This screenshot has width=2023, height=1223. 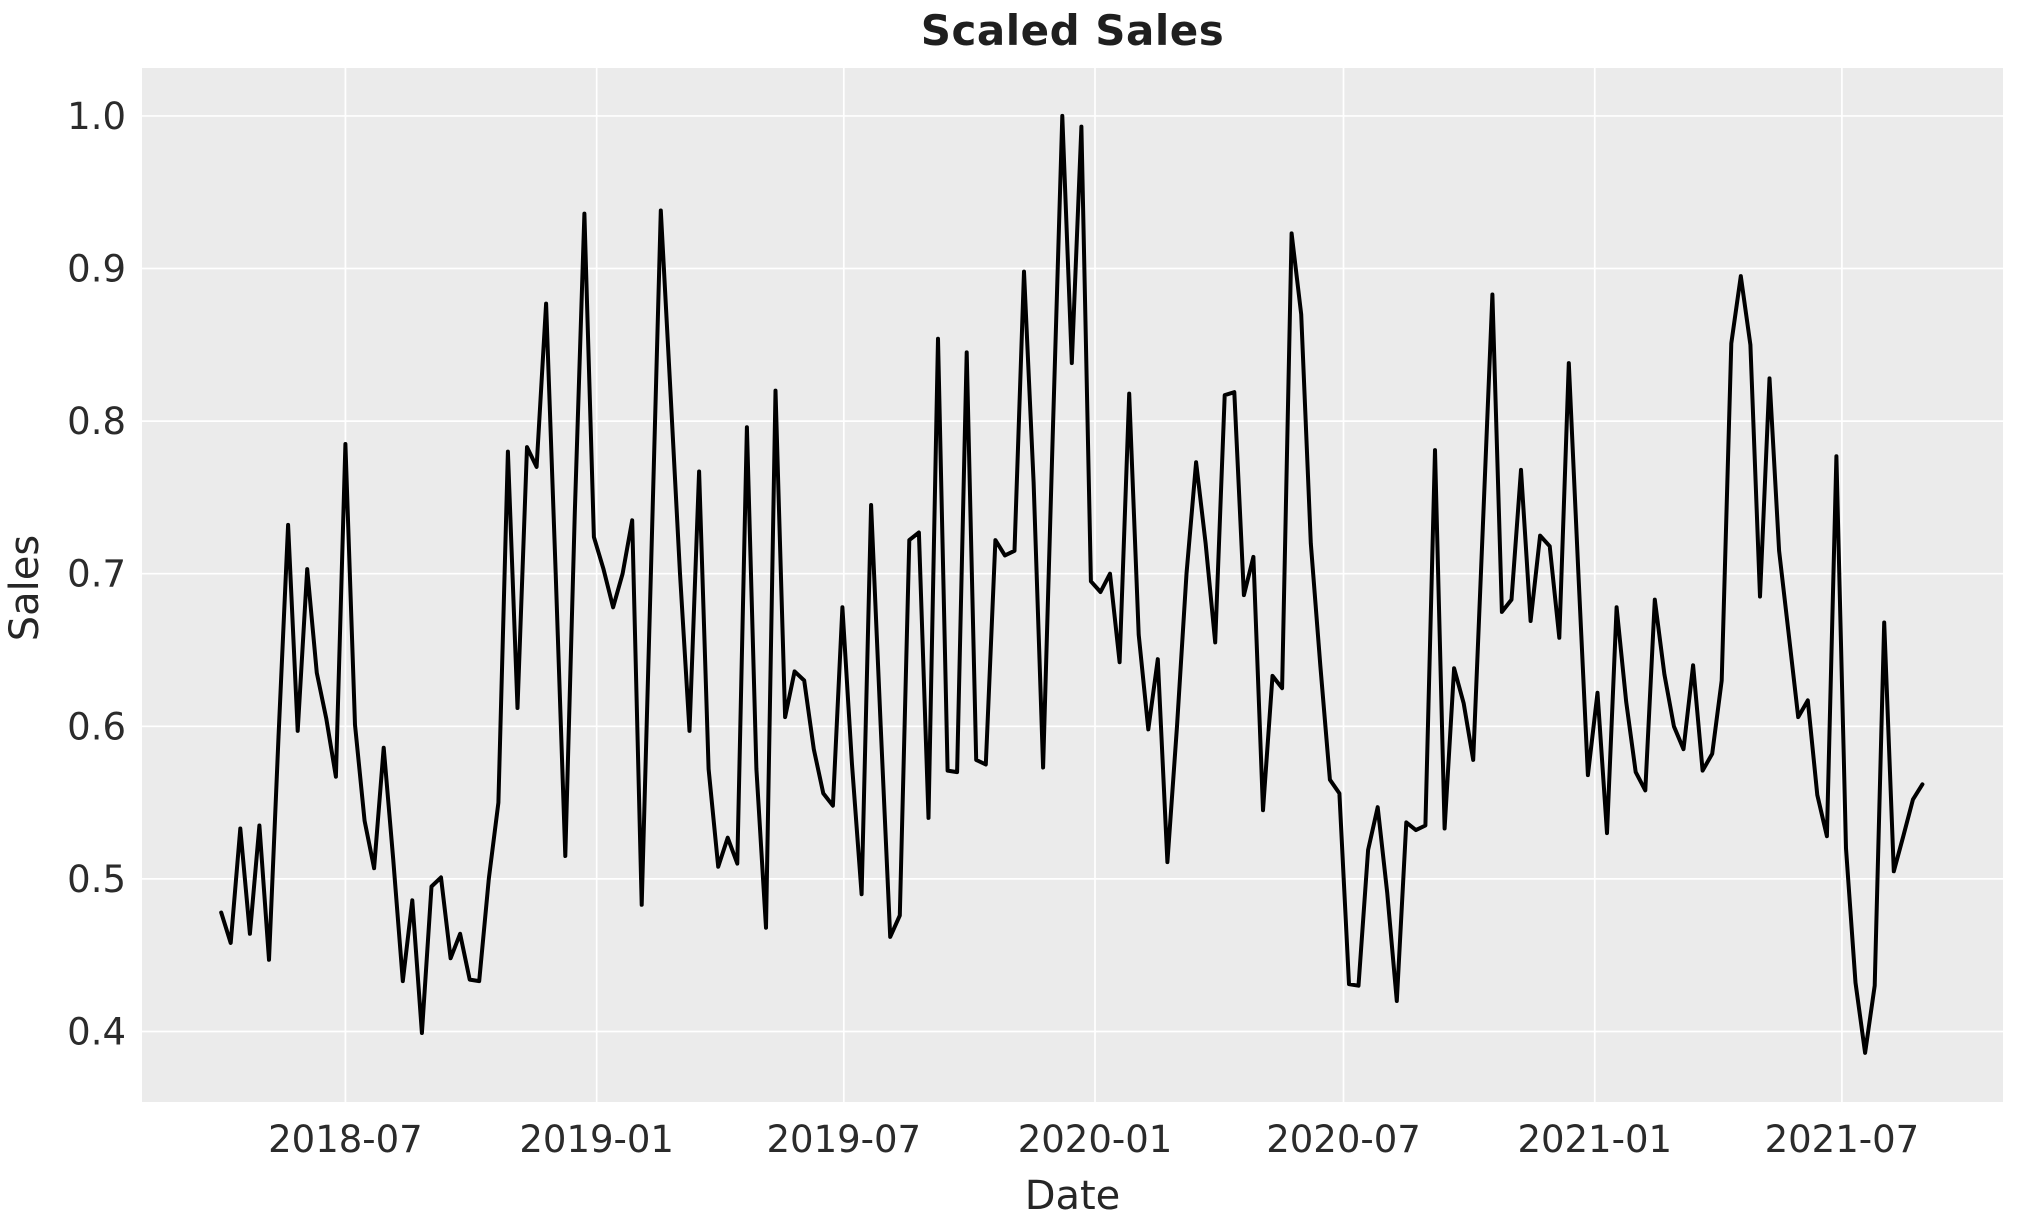 What do you see at coordinates (596, 1139) in the screenshot?
I see `x-tick-label: 2019-01` at bounding box center [596, 1139].